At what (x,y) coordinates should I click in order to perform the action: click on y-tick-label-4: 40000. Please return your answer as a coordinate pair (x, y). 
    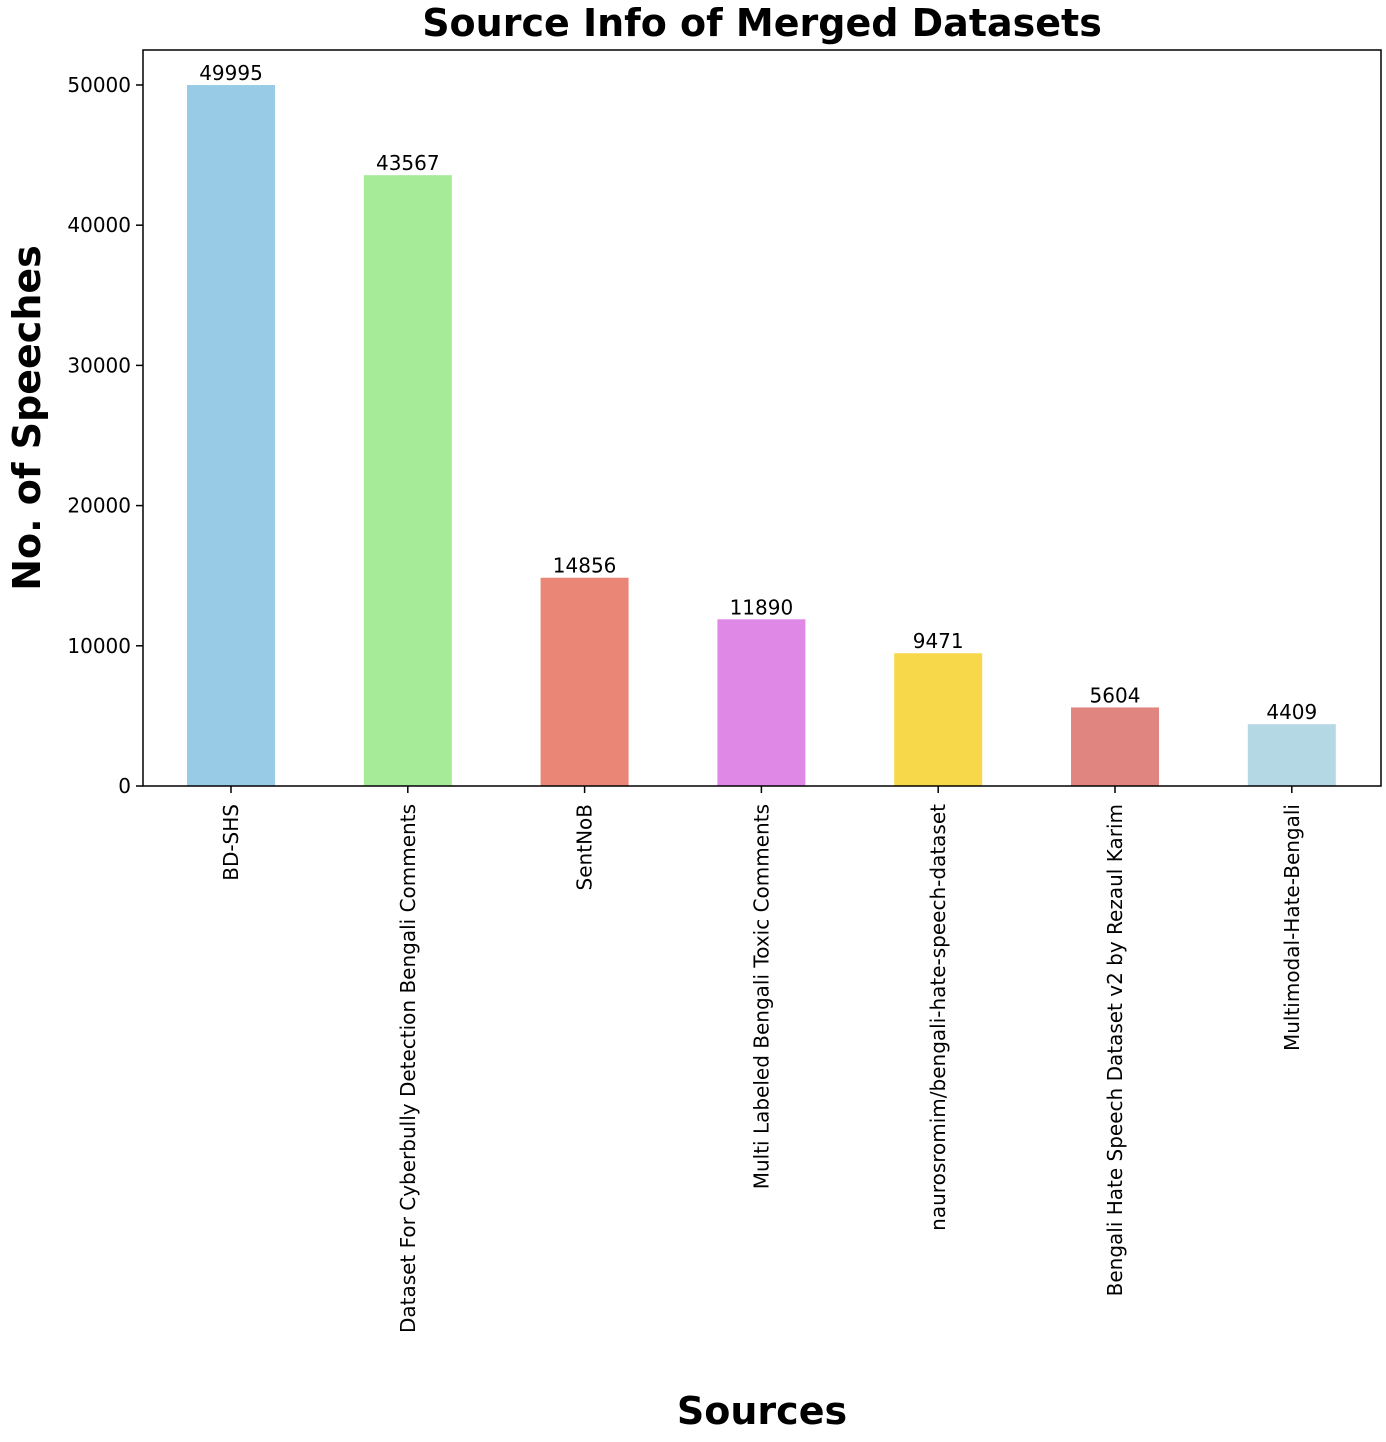
    Looking at the image, I should click on (99, 225).